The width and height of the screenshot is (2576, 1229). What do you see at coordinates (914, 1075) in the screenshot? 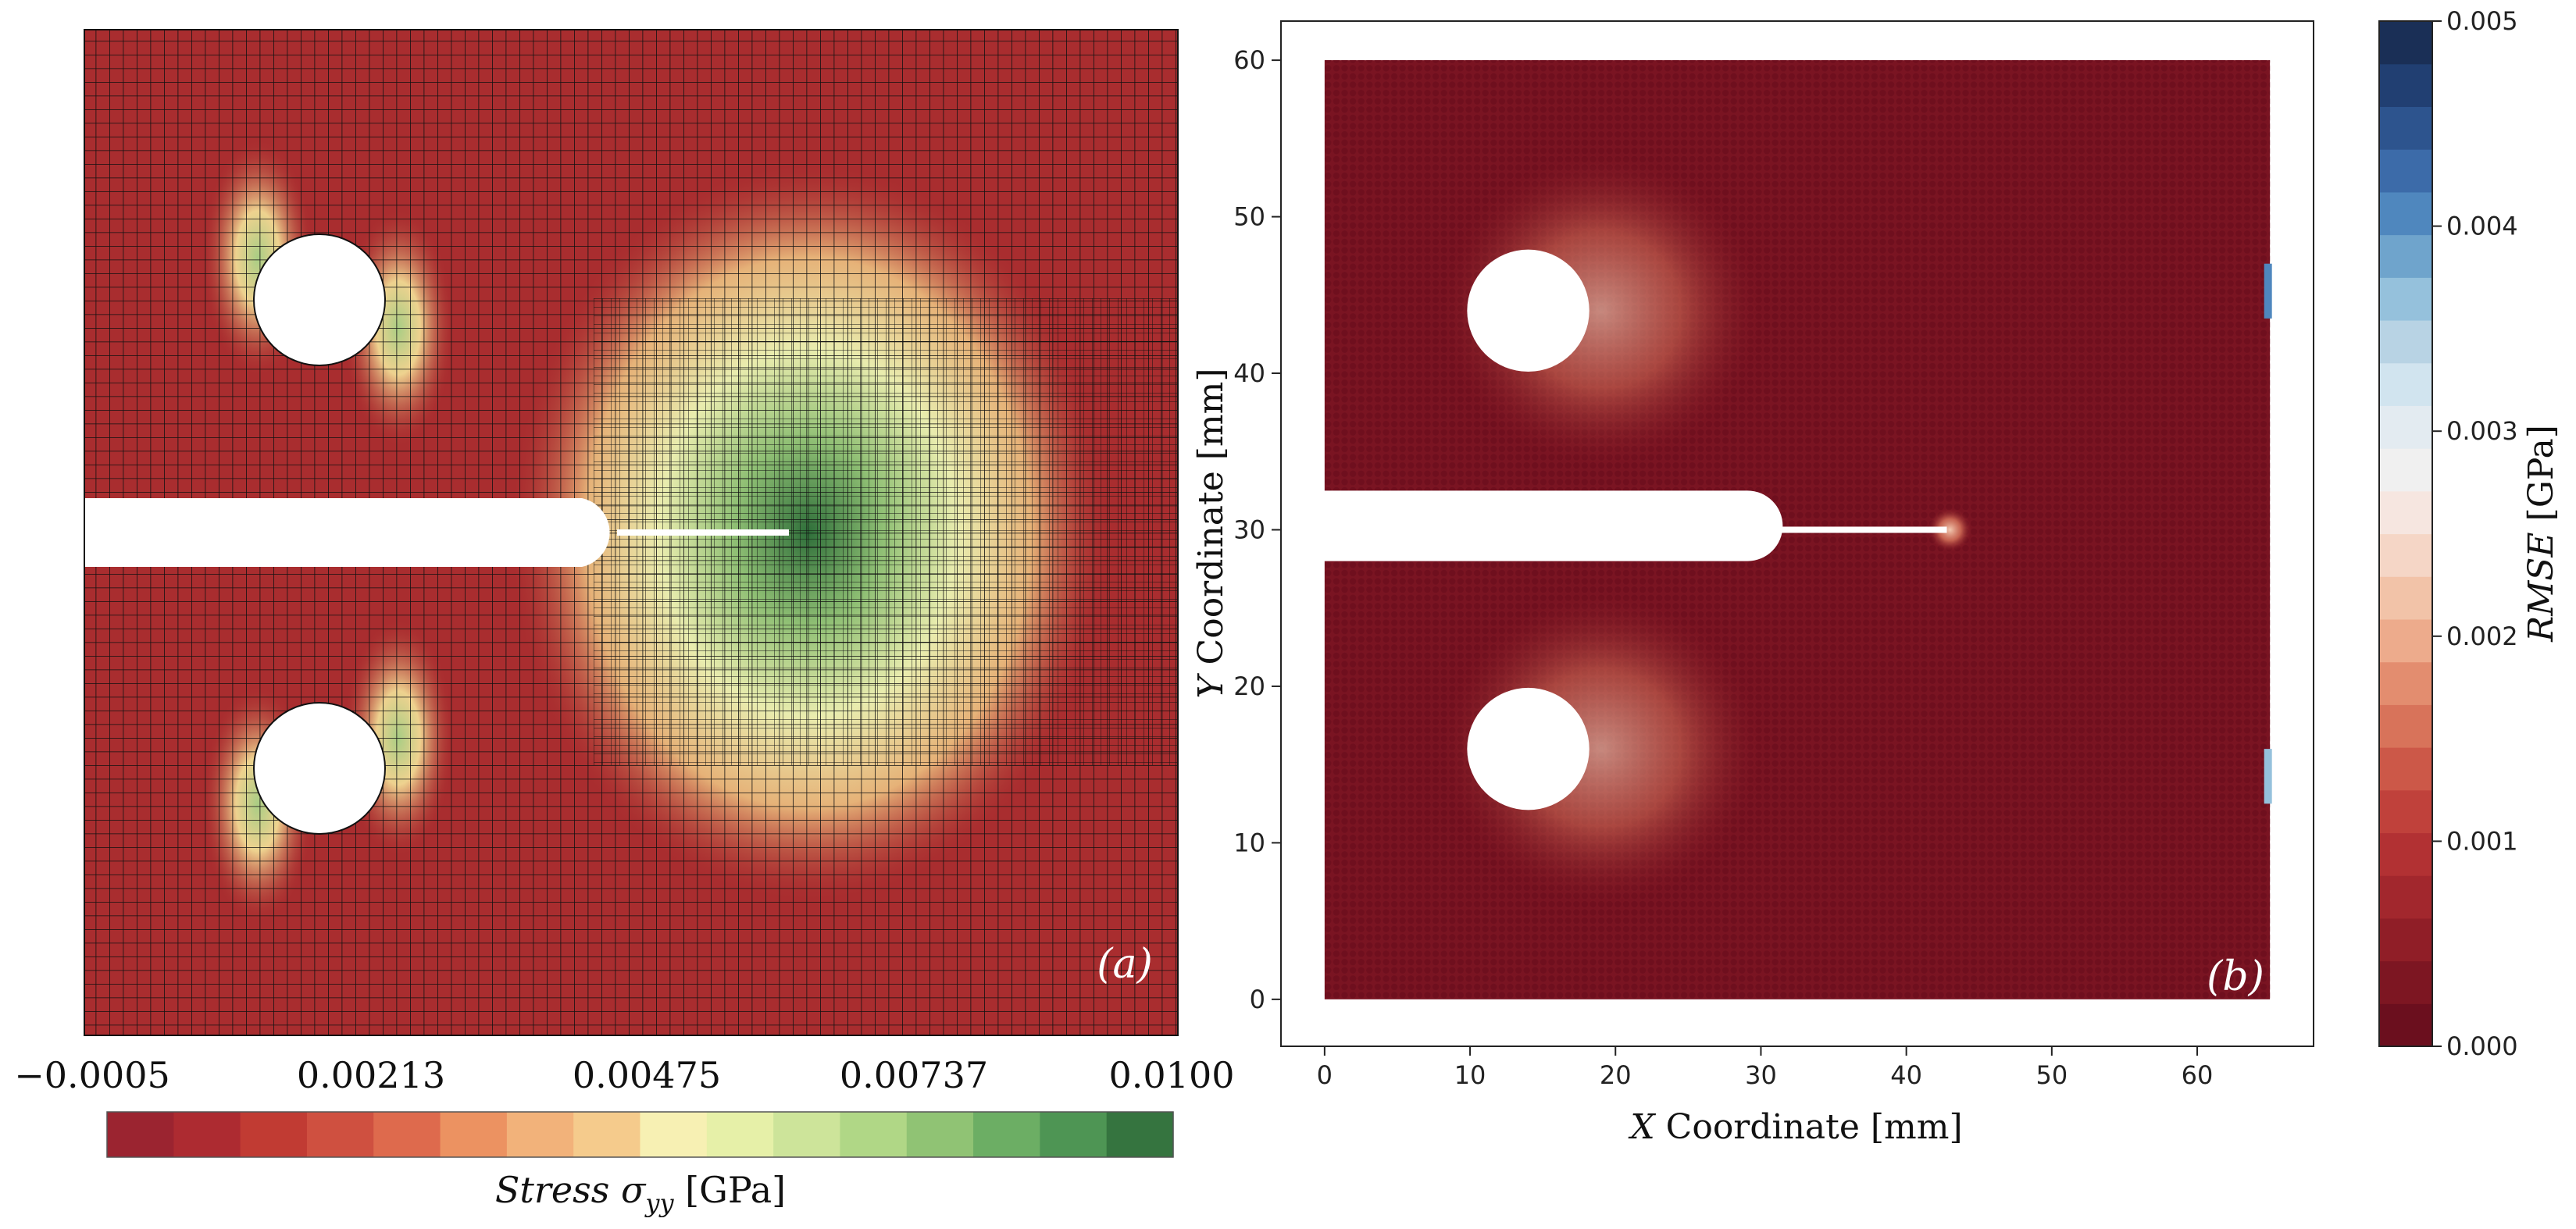
I see `stress-colorbar-tick: 0.00737` at bounding box center [914, 1075].